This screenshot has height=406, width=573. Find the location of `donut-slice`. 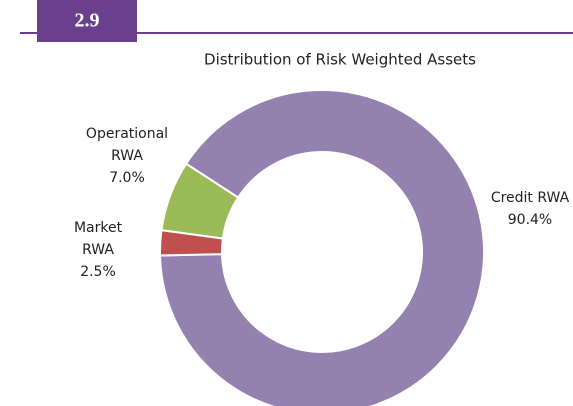

donut-slice is located at coordinates (200, 201).